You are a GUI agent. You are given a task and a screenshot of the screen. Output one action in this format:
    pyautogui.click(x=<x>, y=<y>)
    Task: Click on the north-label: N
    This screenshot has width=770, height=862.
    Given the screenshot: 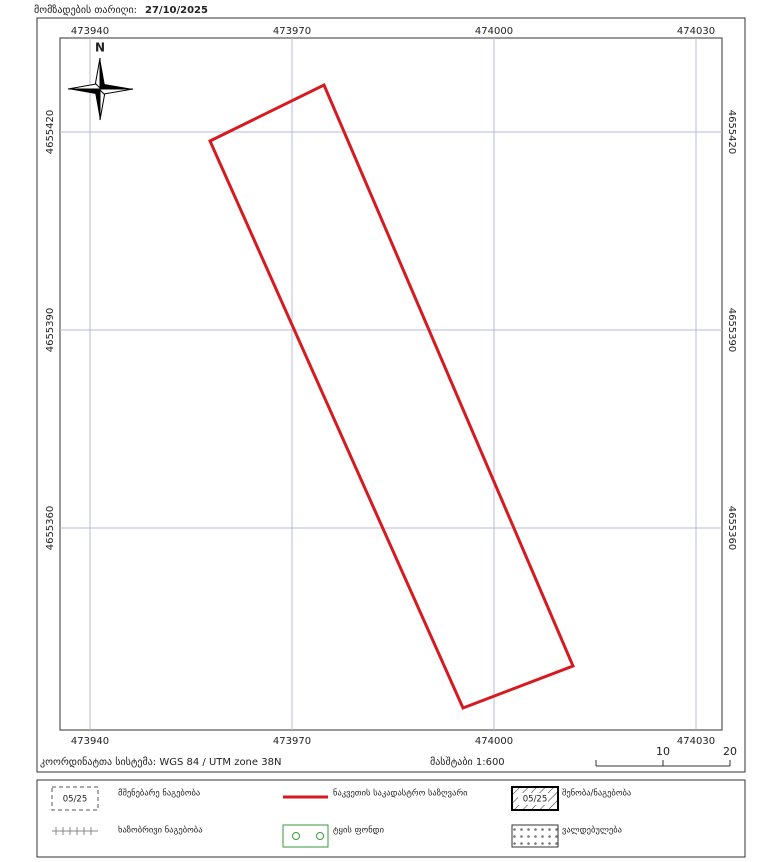 What is the action you would take?
    pyautogui.click(x=100, y=48)
    